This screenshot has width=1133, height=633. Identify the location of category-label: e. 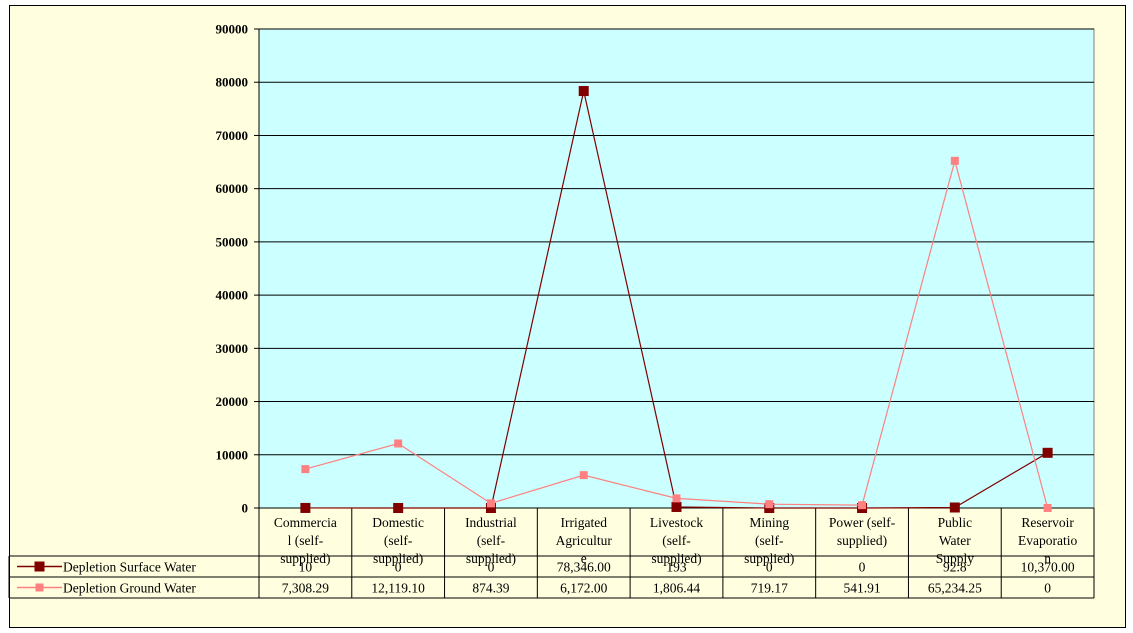
(584, 558).